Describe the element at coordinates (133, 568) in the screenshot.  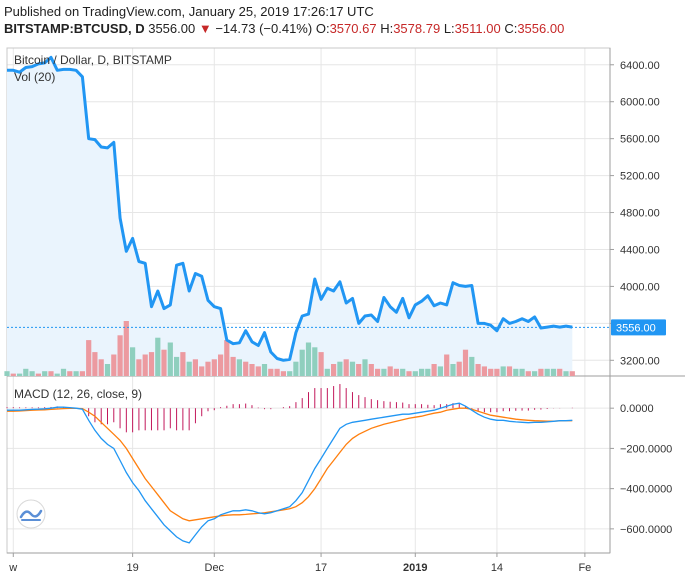
I see `time-tick-label: 19` at that location.